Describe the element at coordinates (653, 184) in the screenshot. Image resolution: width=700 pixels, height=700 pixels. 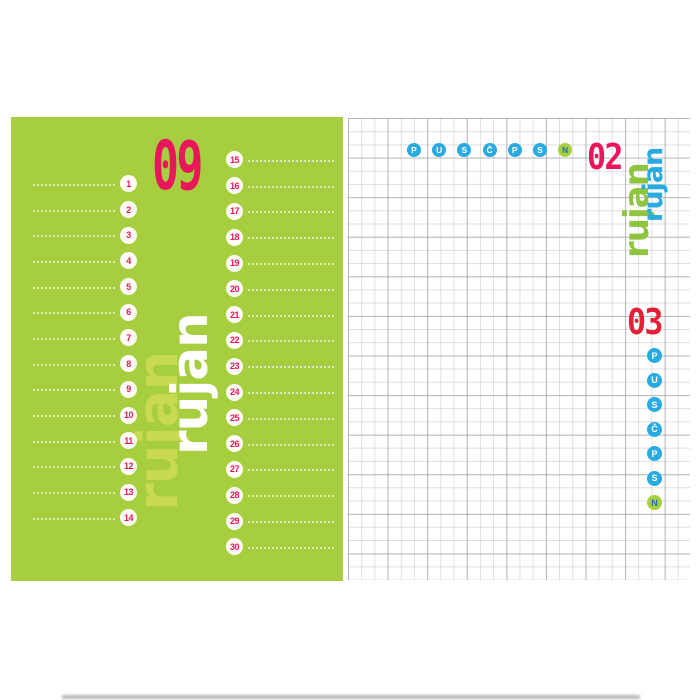
I see `month-name-front: rujan` at that location.